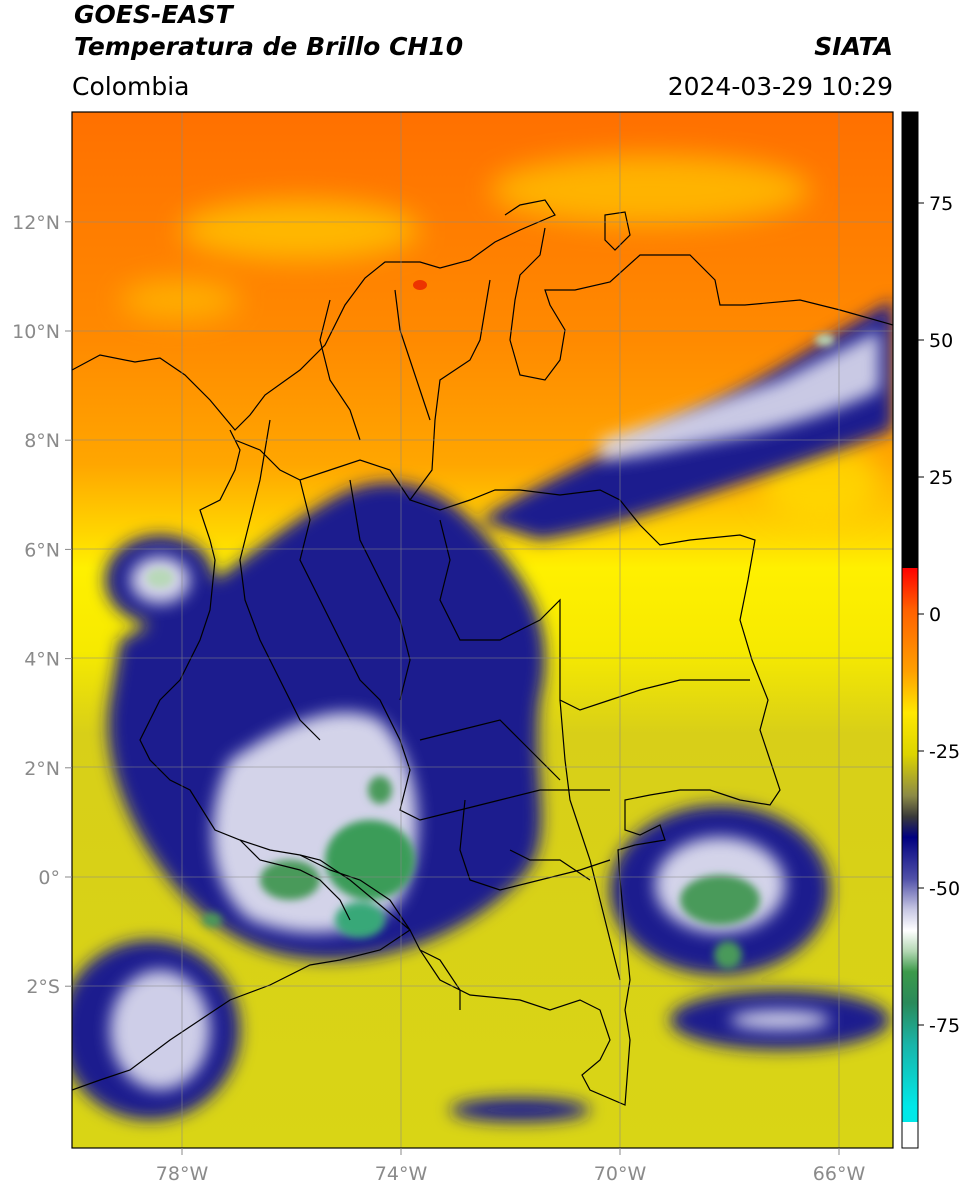 This screenshot has width=966, height=1190. I want to click on lat-tick-label: 2°N, so click(42, 769).